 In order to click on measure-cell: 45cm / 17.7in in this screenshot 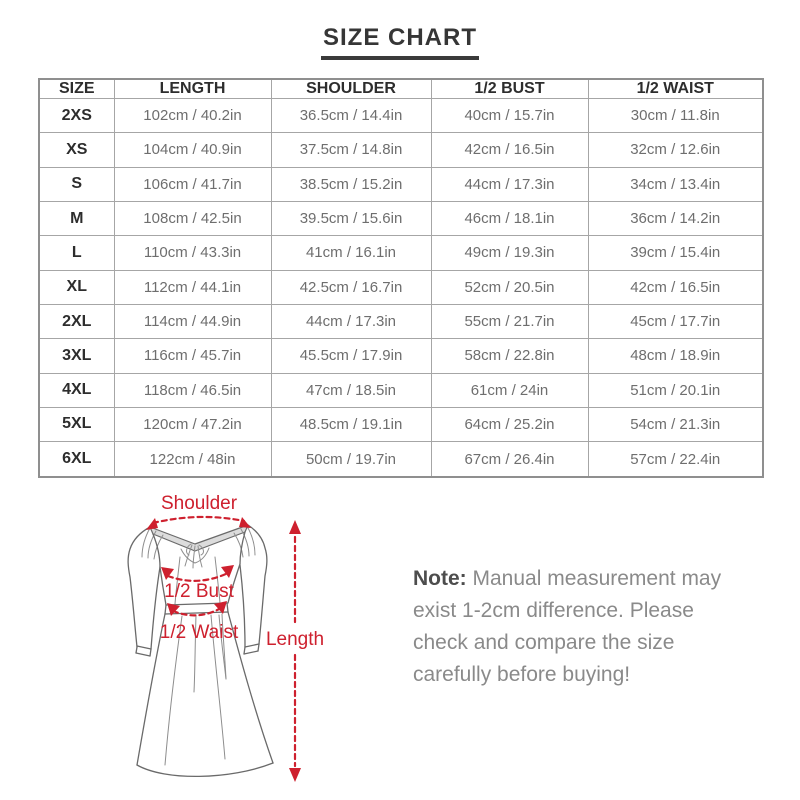, I will do `click(675, 321)`.